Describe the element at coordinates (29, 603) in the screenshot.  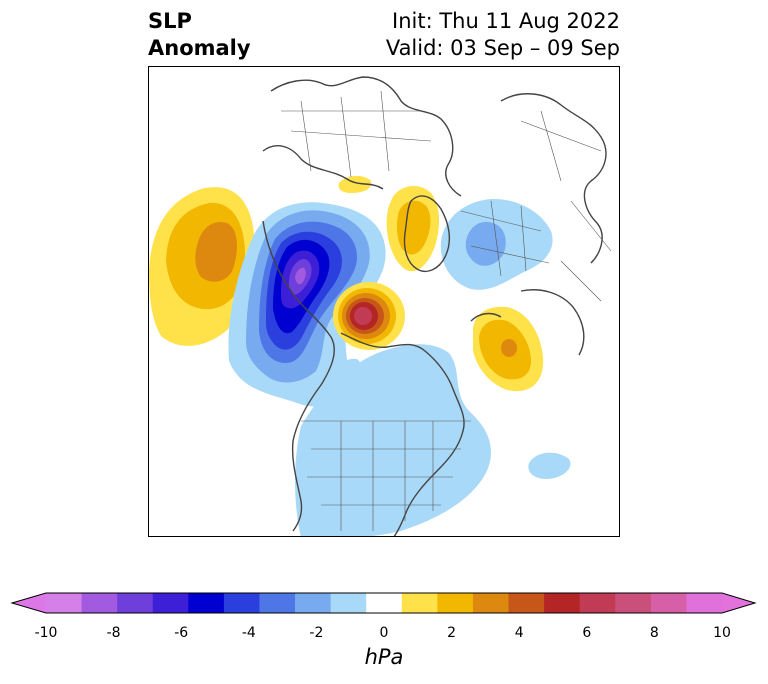
I see `colorbar-under-extension` at that location.